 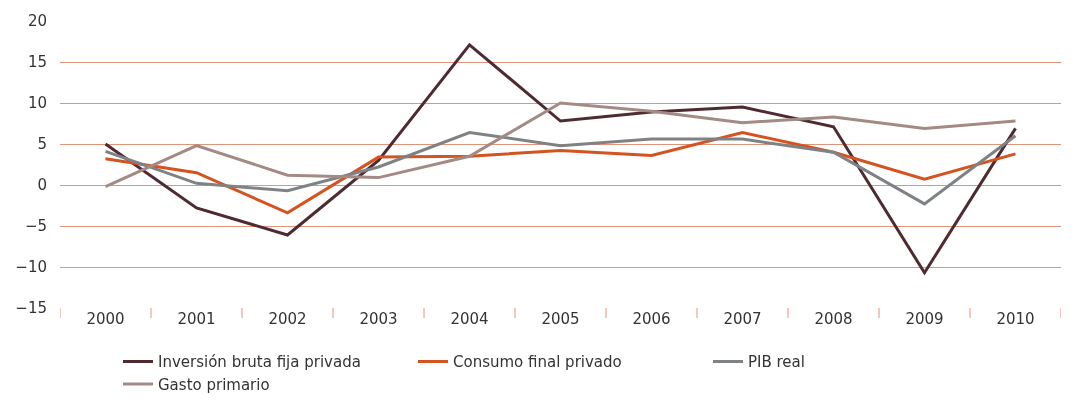 What do you see at coordinates (742, 319) in the screenshot?
I see `x-tick-label: 2007` at bounding box center [742, 319].